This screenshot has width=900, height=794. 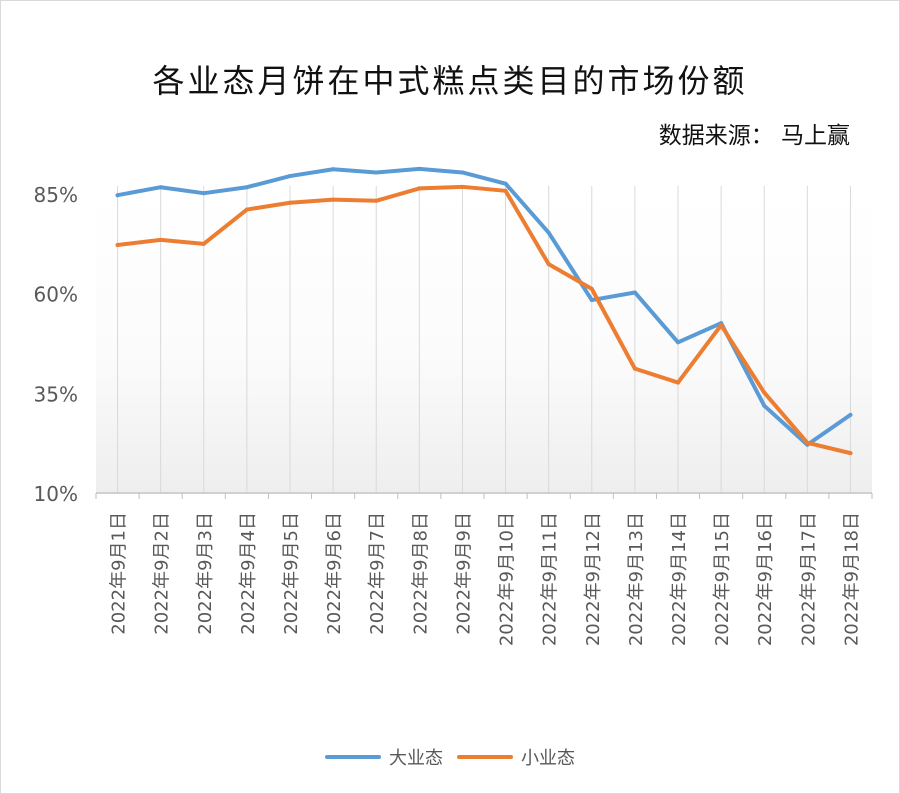 What do you see at coordinates (548, 758) in the screenshot?
I see `legend-label-small-format: 小业态` at bounding box center [548, 758].